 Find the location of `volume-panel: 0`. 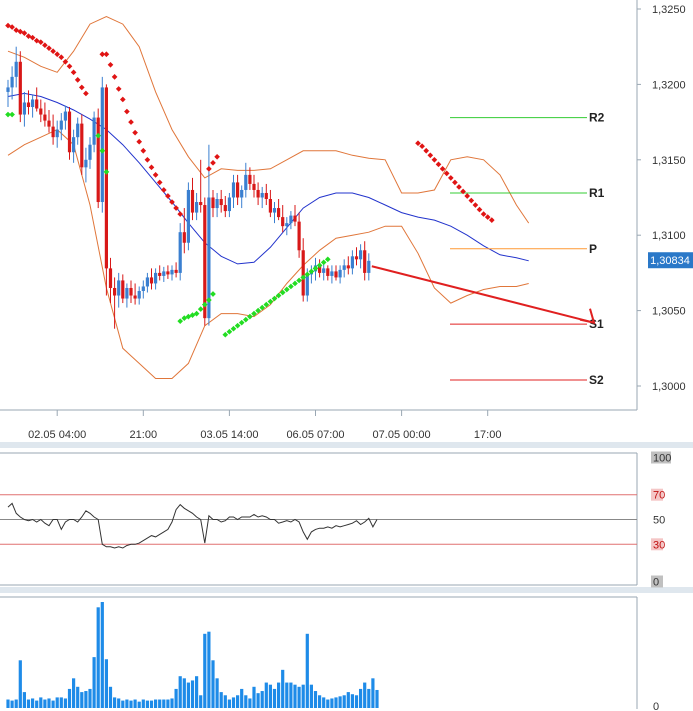

volume-panel: 0 is located at coordinates (332, 656).